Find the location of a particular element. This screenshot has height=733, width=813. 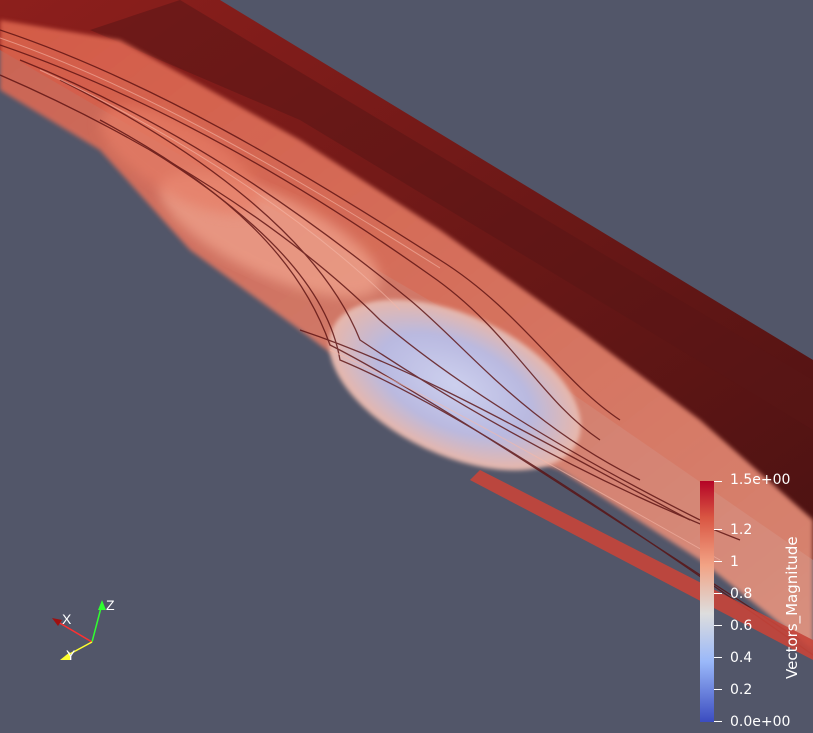

z-axis-line is located at coordinates (97, 623).